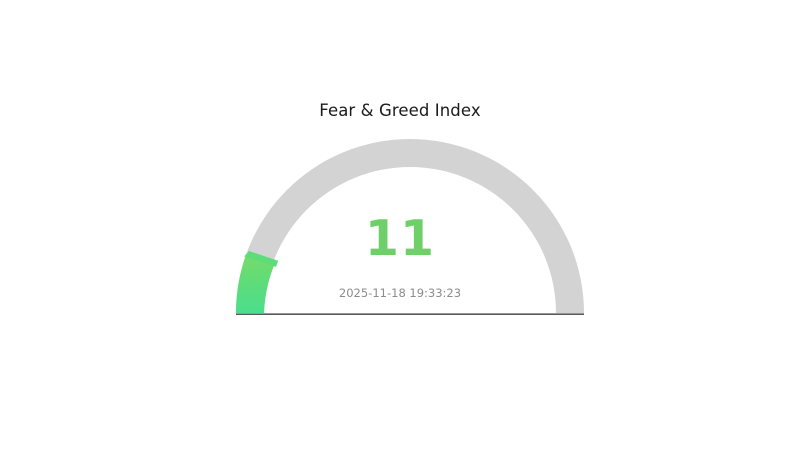  Describe the element at coordinates (255, 283) in the screenshot. I see `gauge-progress-arc` at that location.